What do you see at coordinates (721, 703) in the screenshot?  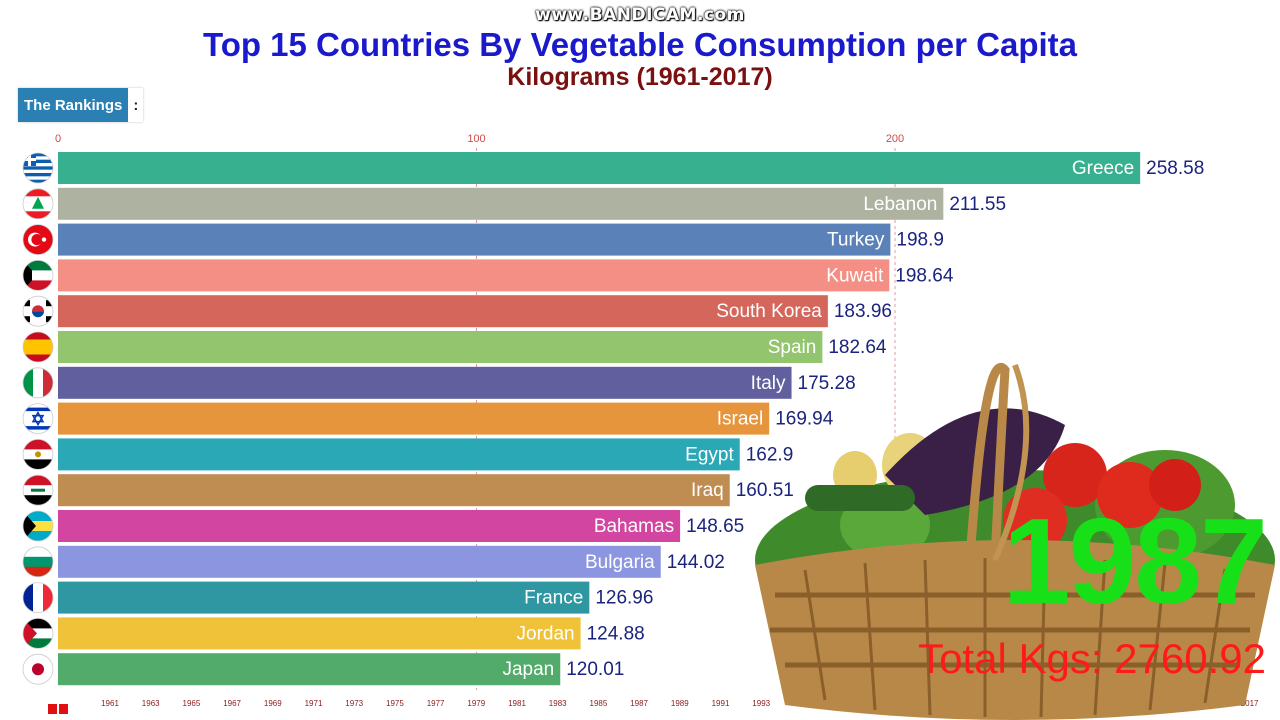 I see `timeline-year-label: 1991` at bounding box center [721, 703].